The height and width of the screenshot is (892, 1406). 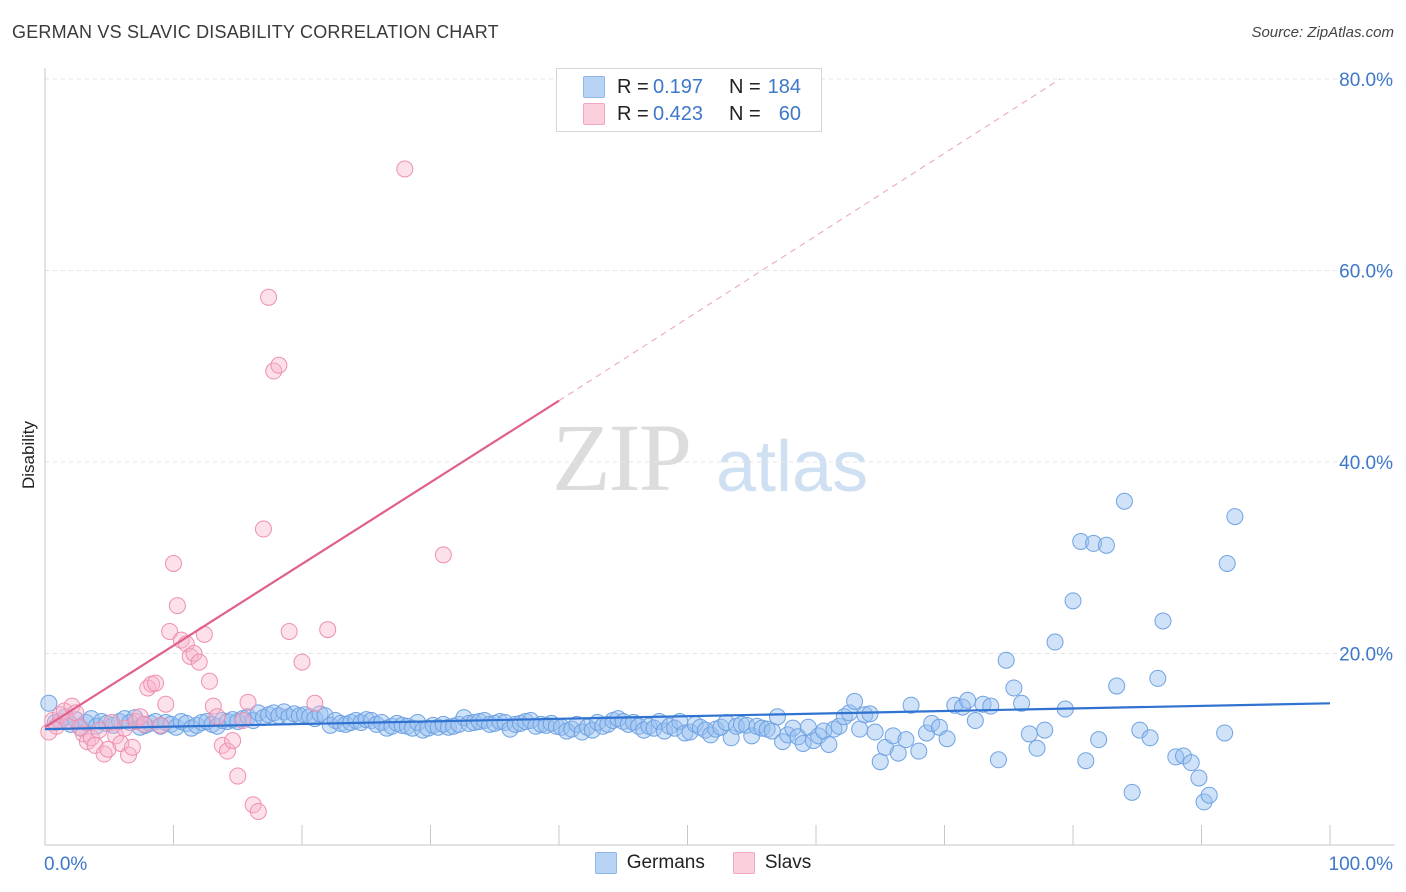 What do you see at coordinates (28, 454) in the screenshot?
I see `y-axis-label: Disability` at bounding box center [28, 454].